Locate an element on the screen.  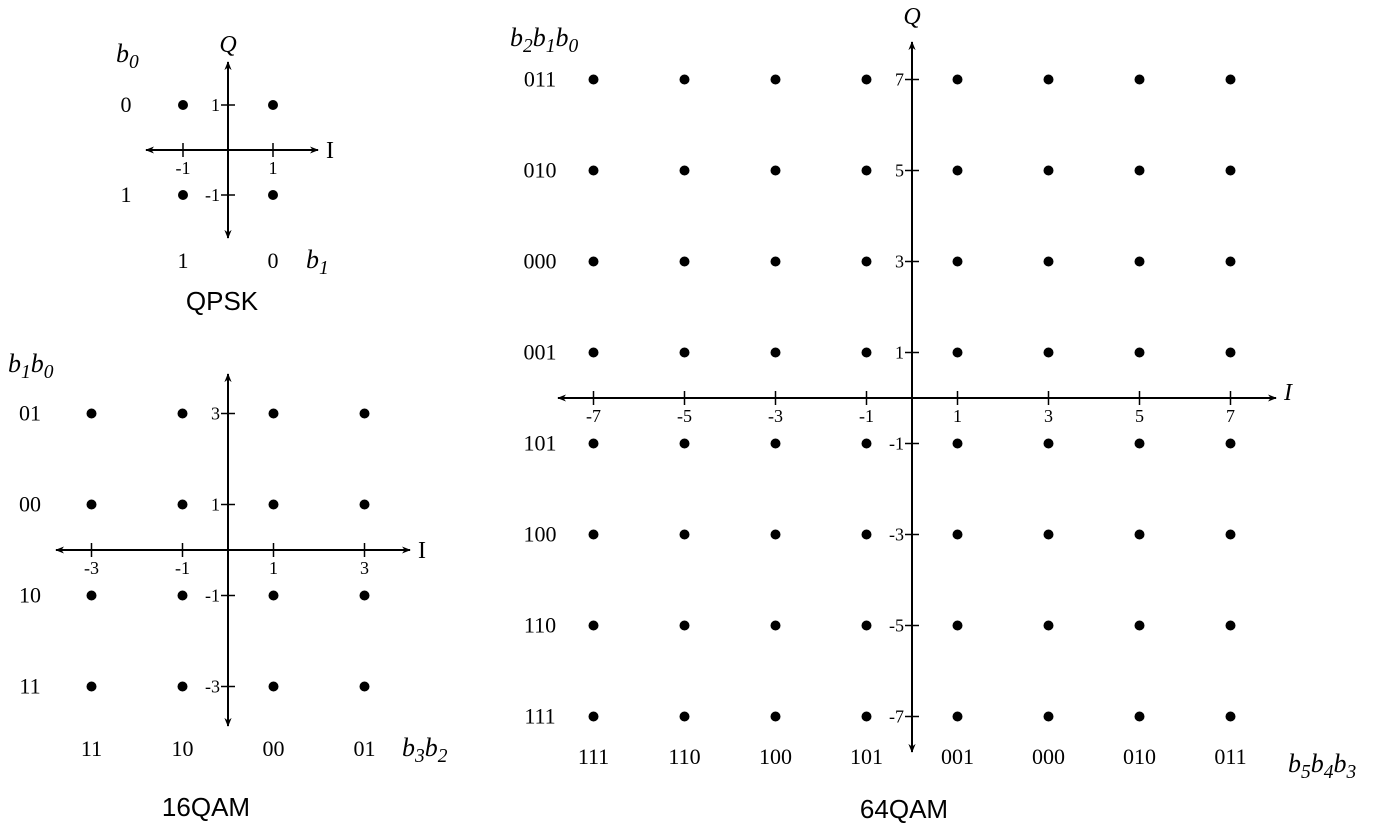
diagram-caption: 16QAM is located at coordinates (206, 807).